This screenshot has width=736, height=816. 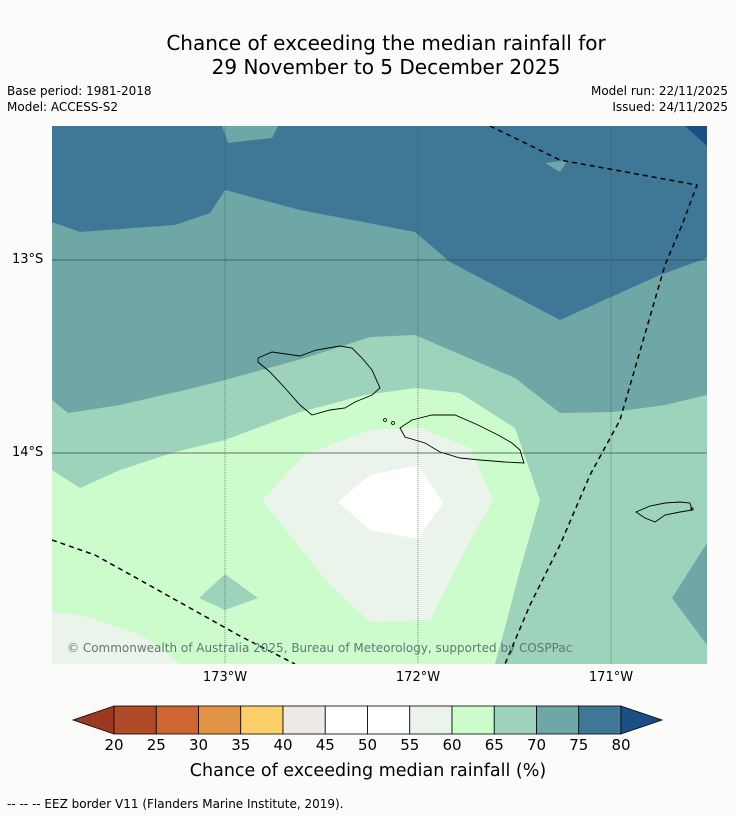 What do you see at coordinates (579, 745) in the screenshot?
I see `colorbar-tick-label: 75` at bounding box center [579, 745].